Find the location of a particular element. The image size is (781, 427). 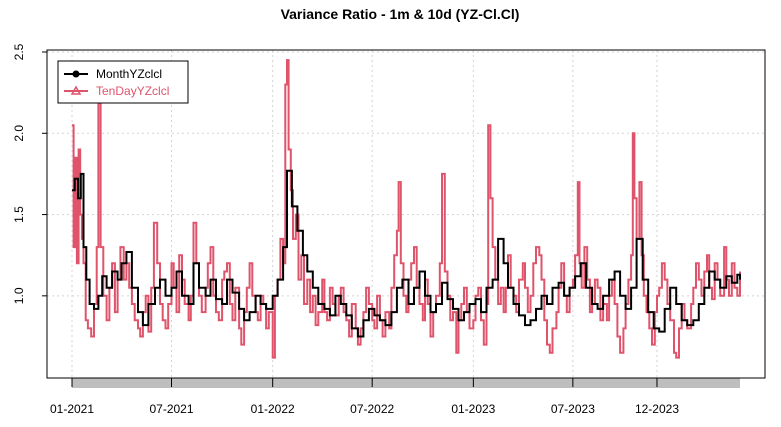

x-tick-label: 07-2022 is located at coordinates (372, 409).